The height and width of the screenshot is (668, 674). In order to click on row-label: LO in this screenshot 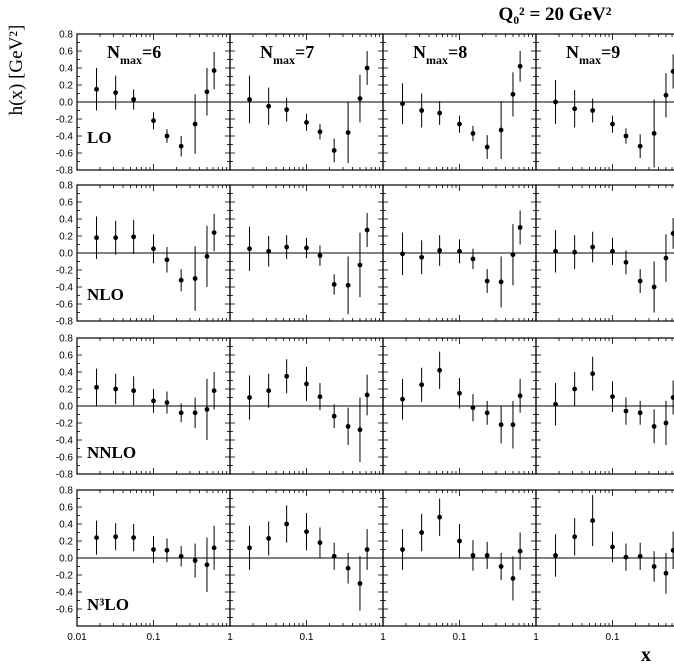, I will do `click(99, 137)`.